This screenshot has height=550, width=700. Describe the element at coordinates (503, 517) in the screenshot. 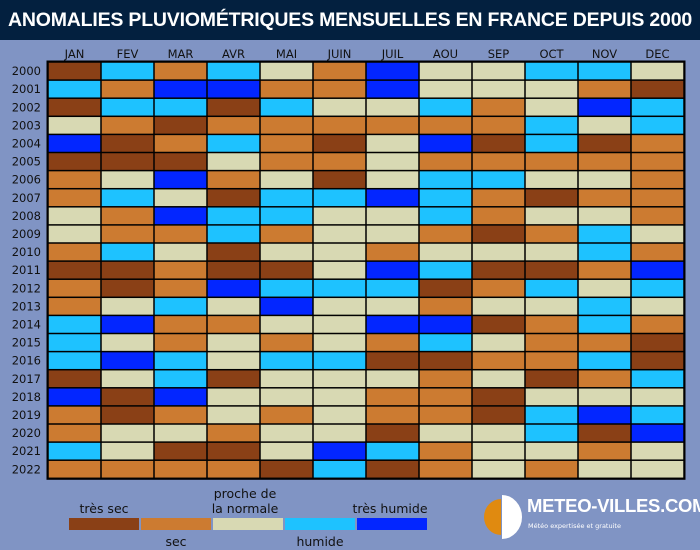

I see `logo-icon` at that location.